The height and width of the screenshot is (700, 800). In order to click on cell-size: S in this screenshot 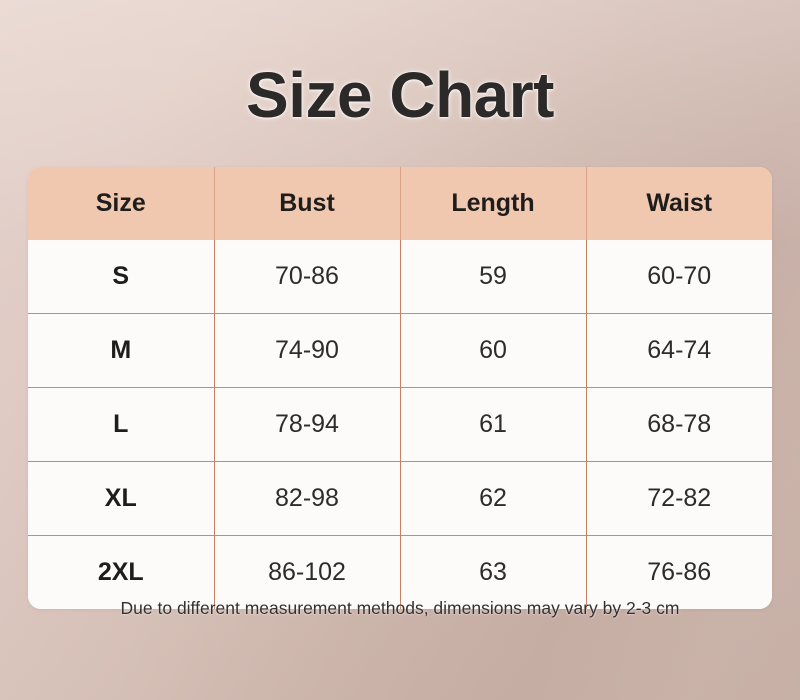, I will do `click(121, 277)`.